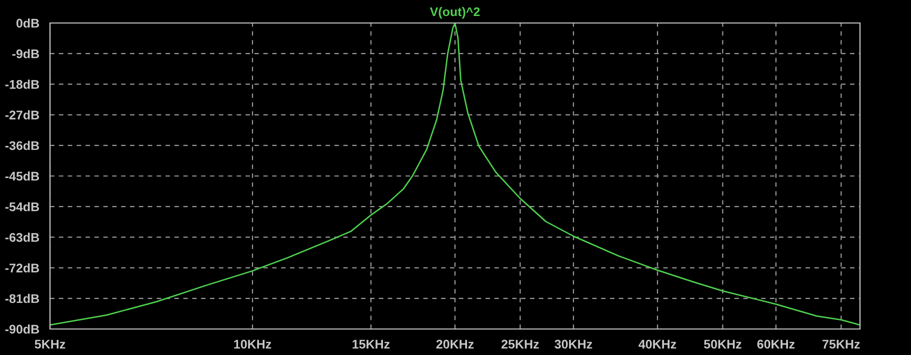 This screenshot has height=355, width=911. I want to click on y-tick-label: -27dB, so click(22, 115).